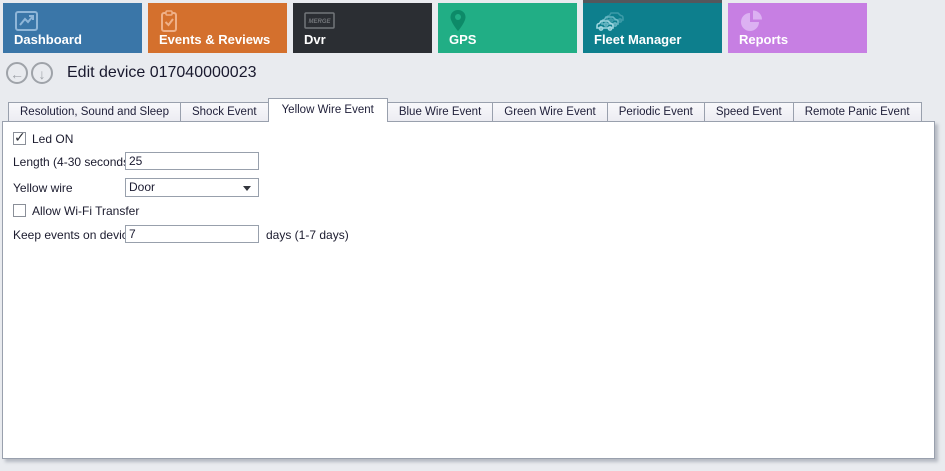 This screenshot has width=945, height=471. Describe the element at coordinates (638, 39) in the screenshot. I see `nav-tile-label: Fleet Manager` at that location.